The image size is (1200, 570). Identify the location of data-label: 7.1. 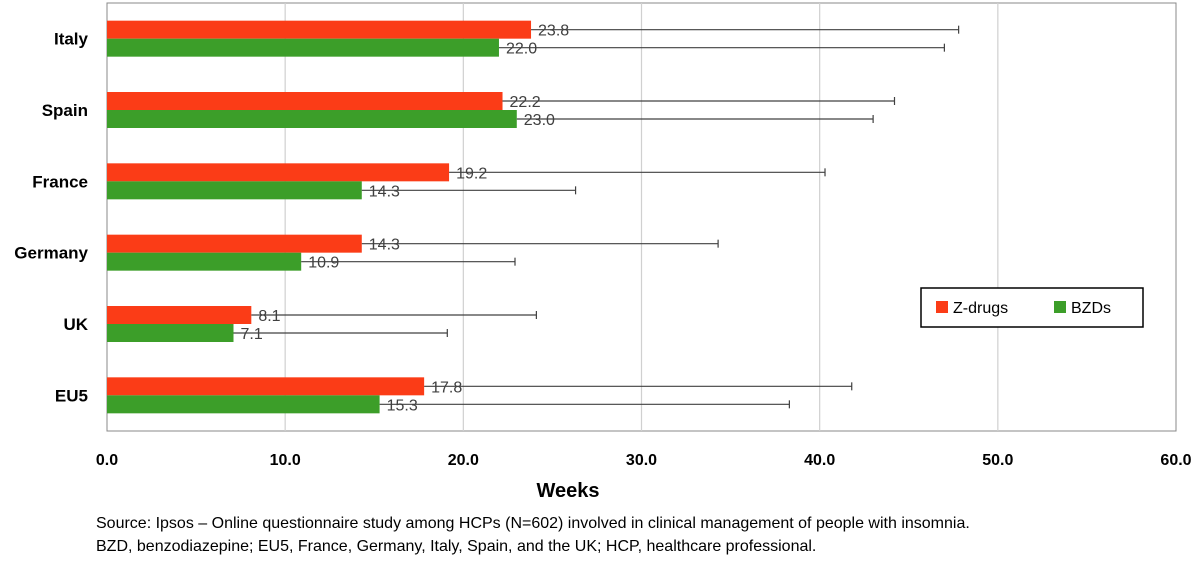
(251, 334).